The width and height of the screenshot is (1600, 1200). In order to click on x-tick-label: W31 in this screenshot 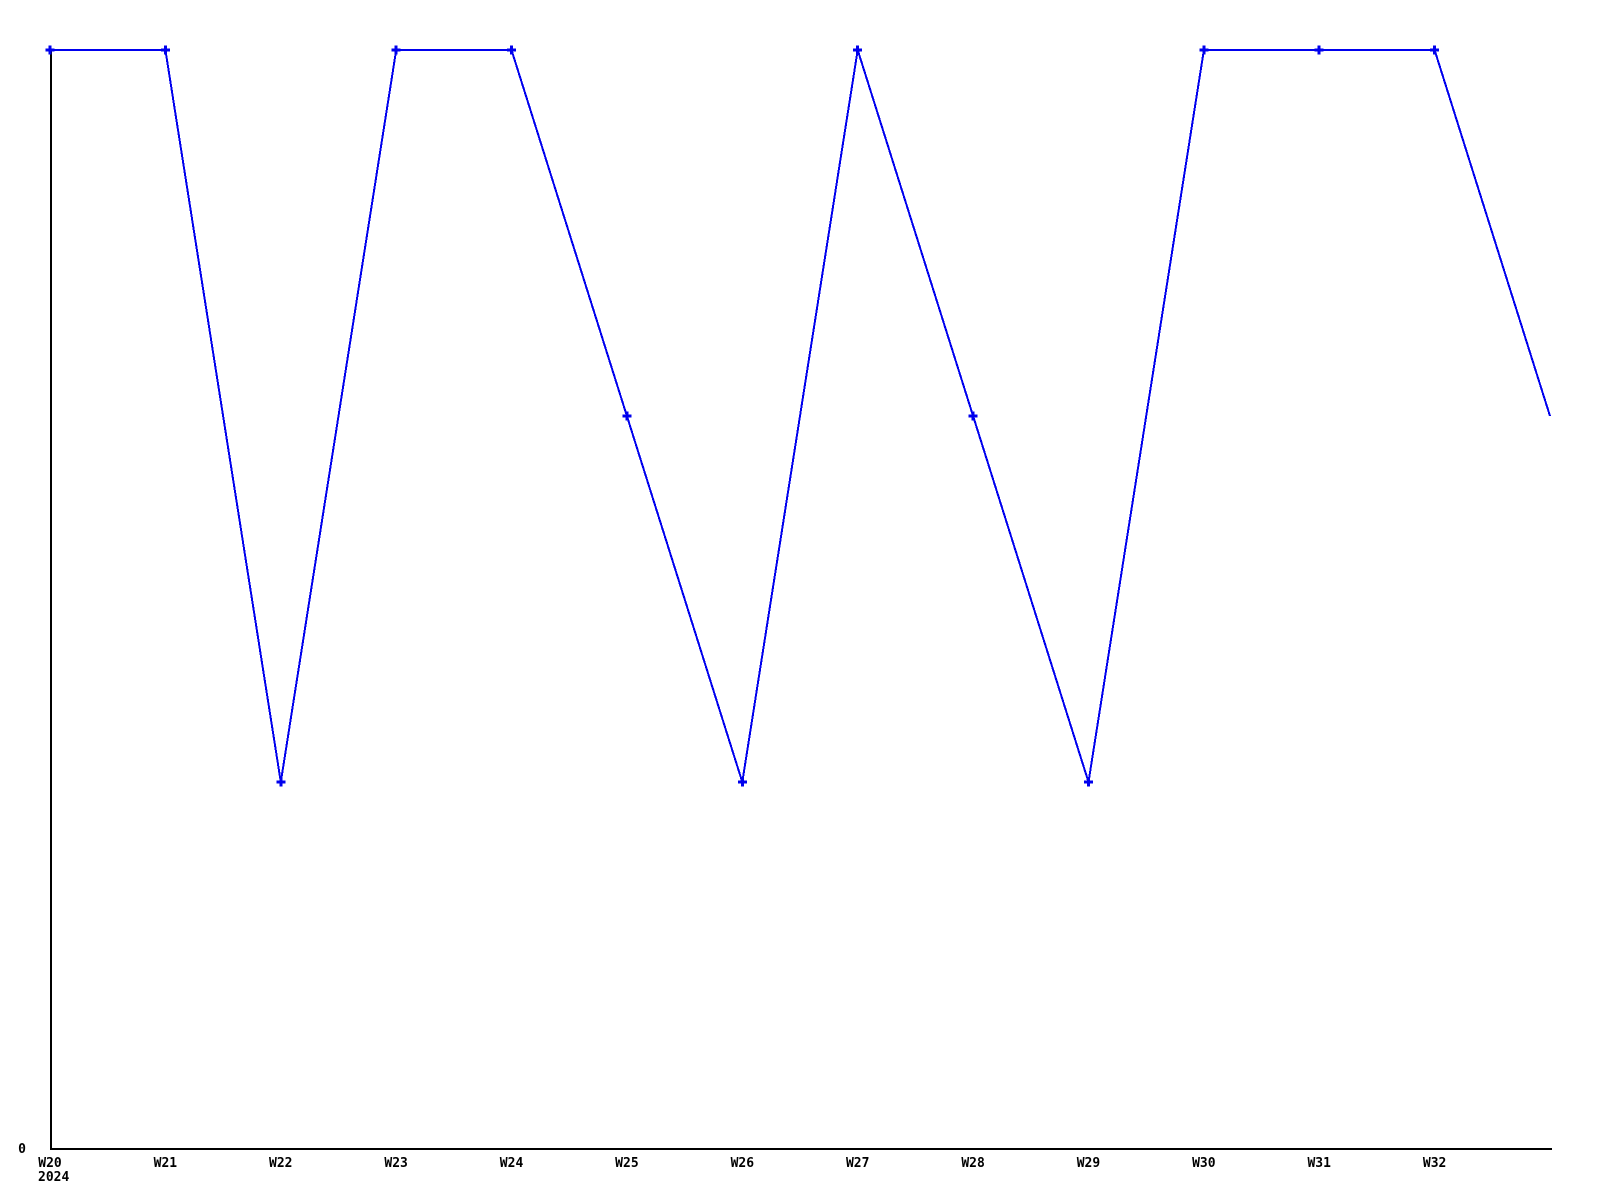, I will do `click(1319, 1163)`.